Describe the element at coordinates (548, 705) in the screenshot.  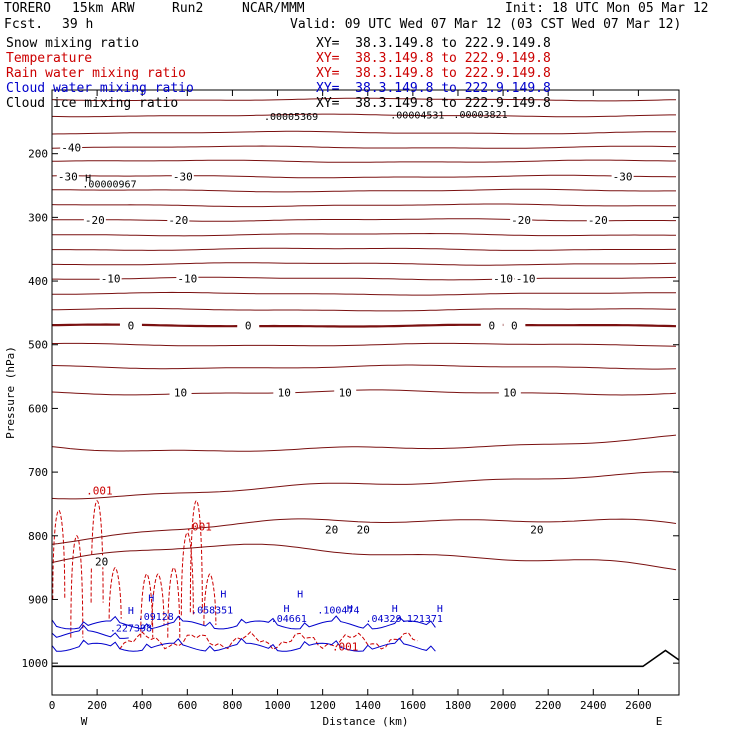
I see `x-tick-label: 2200` at that location.